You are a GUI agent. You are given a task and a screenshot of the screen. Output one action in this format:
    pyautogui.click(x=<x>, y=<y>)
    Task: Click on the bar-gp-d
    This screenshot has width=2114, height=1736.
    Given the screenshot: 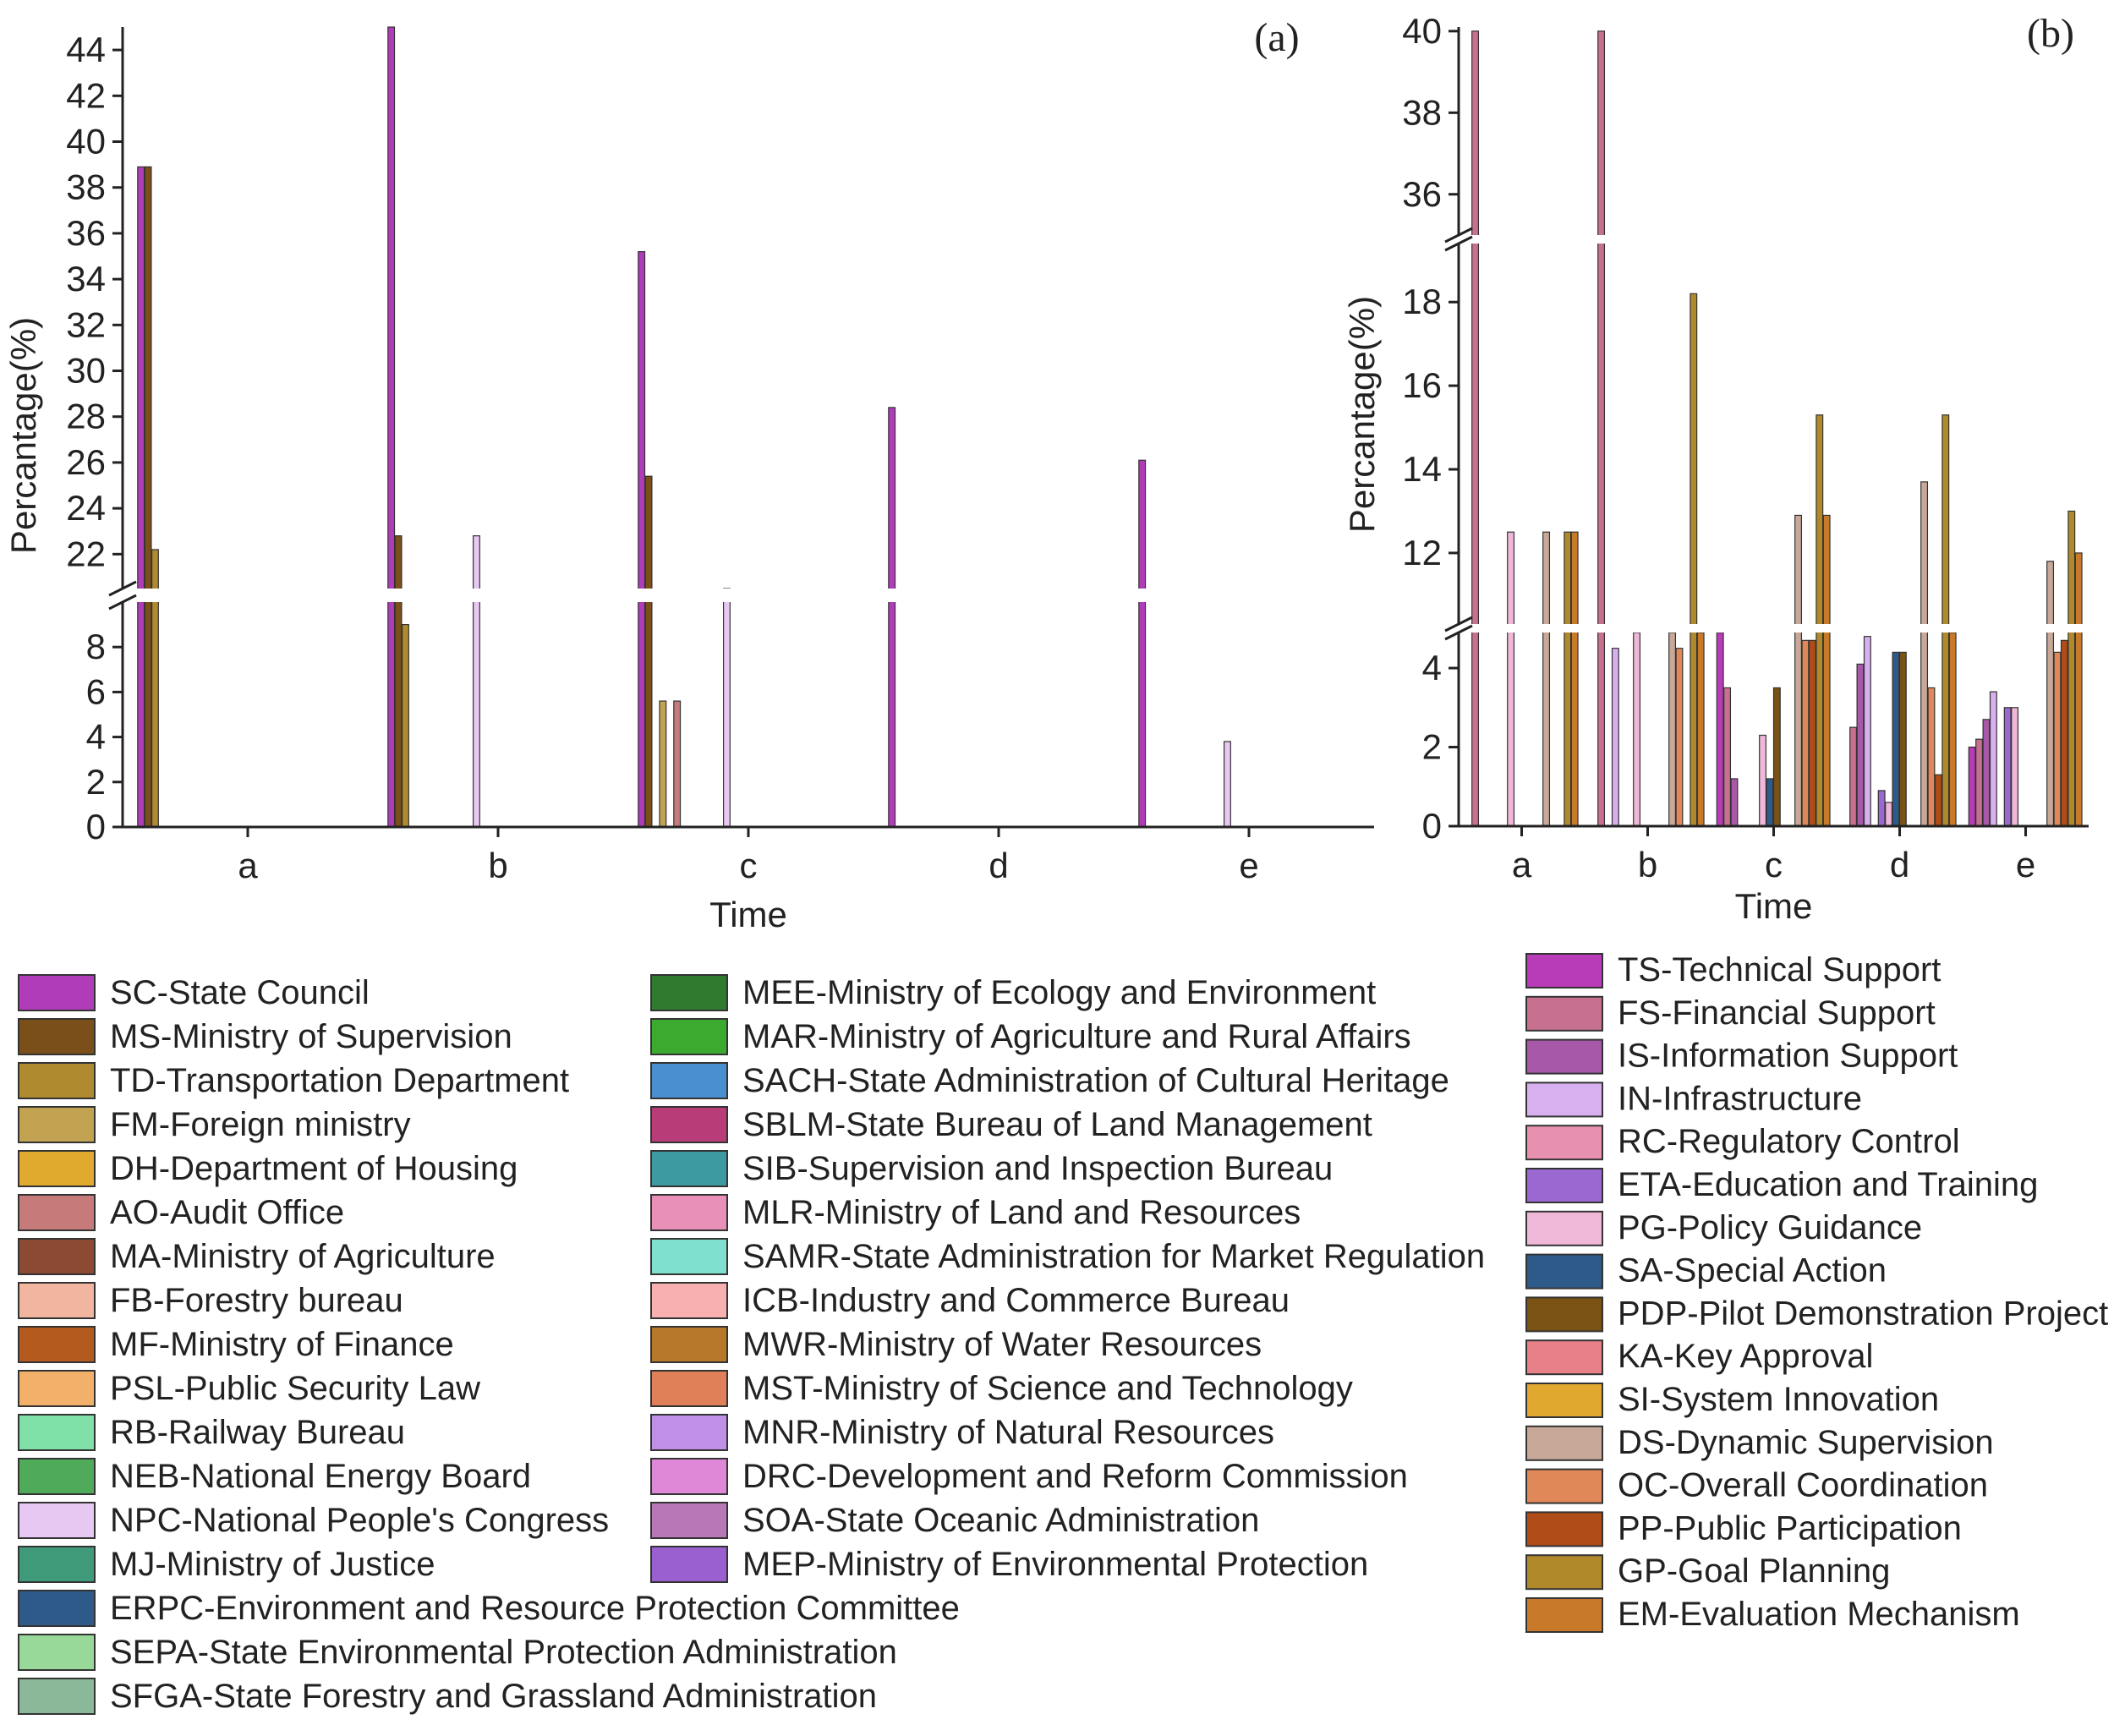 What is the action you would take?
    pyautogui.click(x=1945, y=620)
    